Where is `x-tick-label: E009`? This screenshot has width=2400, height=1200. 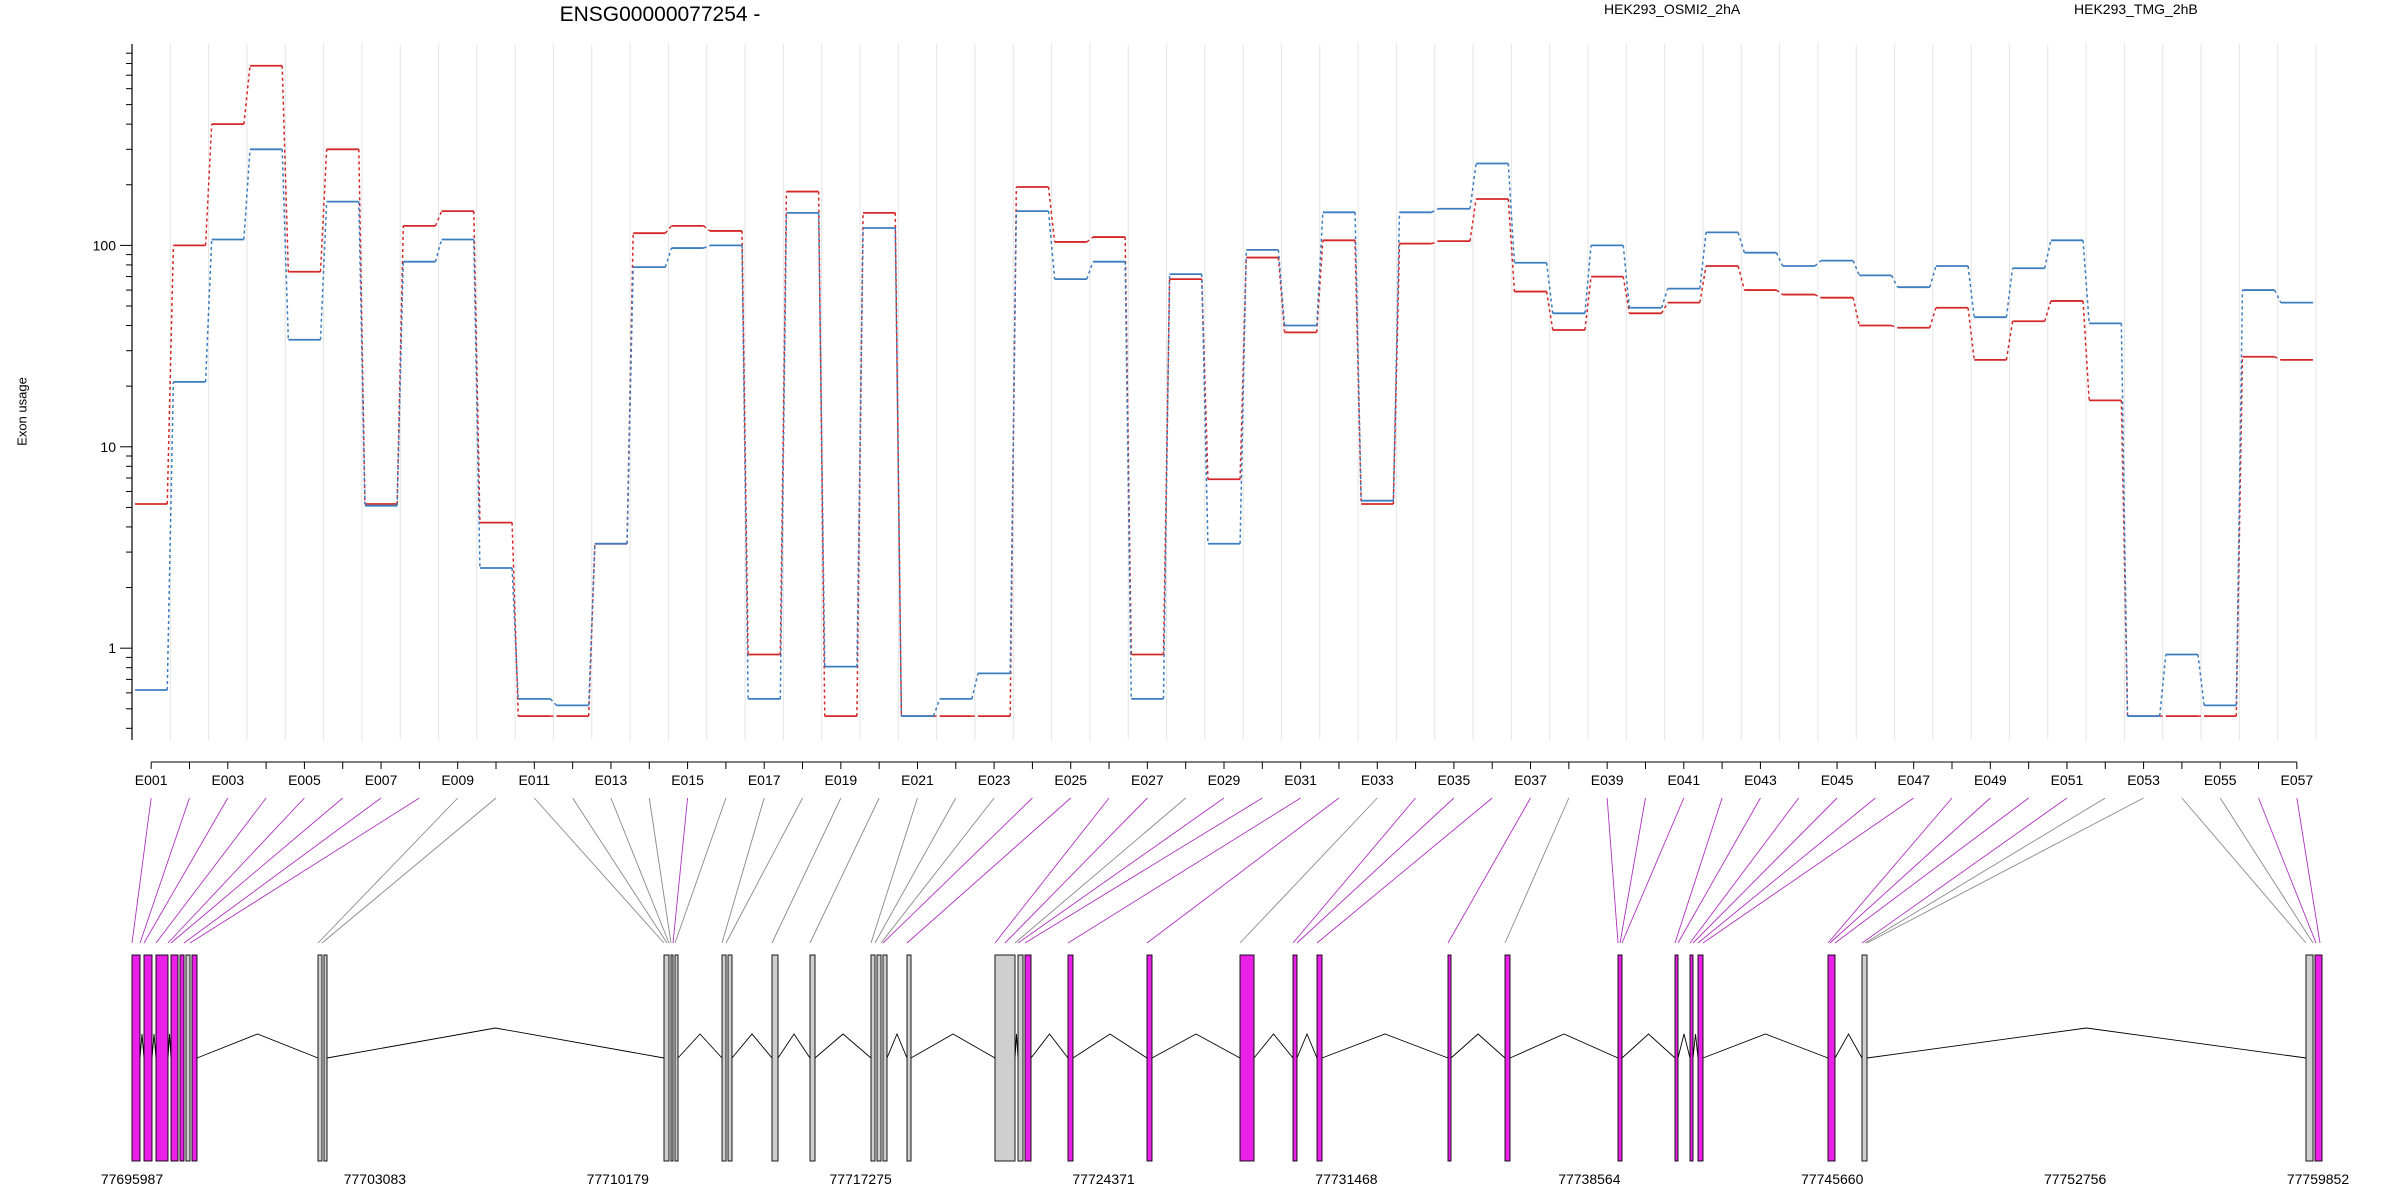 x-tick-label: E009 is located at coordinates (457, 780).